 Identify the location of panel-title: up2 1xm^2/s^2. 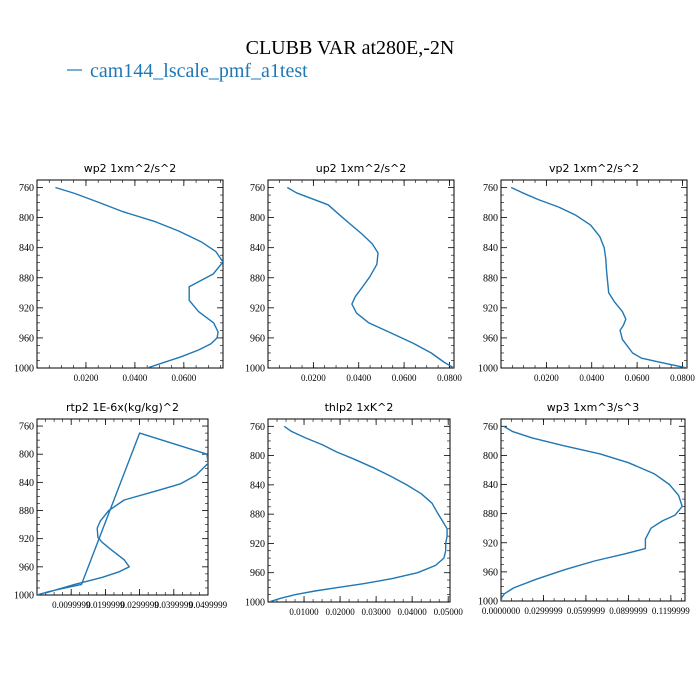
(361, 168).